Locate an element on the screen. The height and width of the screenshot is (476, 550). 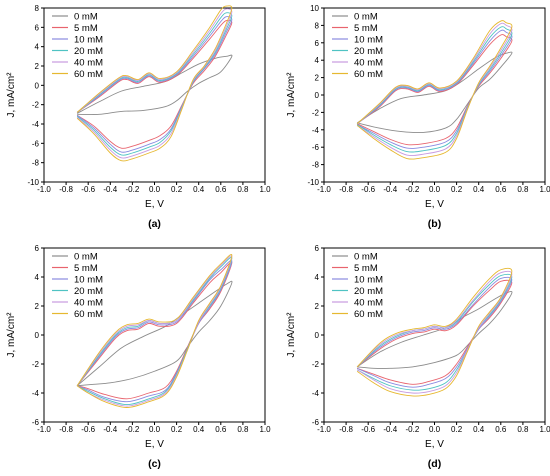
panel-label: (b) is located at coordinates (434, 224).